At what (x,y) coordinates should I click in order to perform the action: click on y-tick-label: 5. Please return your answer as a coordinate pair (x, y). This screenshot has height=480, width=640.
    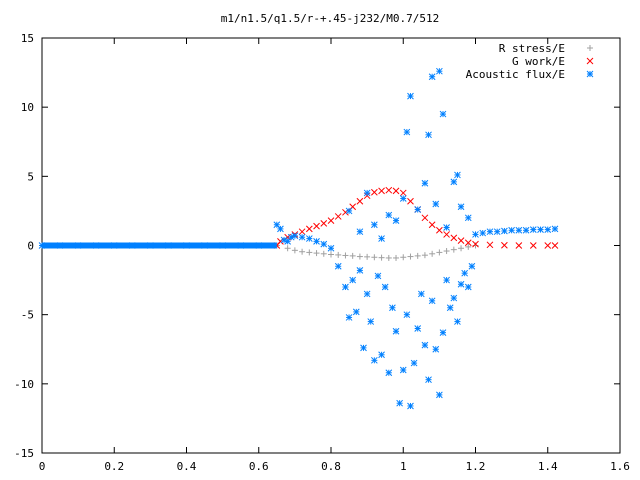
    Looking at the image, I should click on (30, 176).